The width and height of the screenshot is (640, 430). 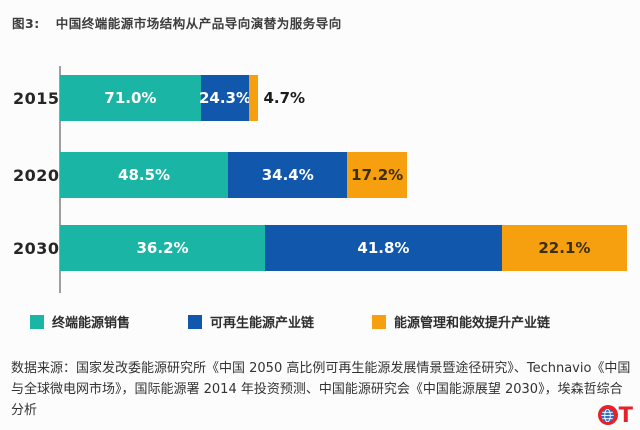 What do you see at coordinates (130, 98) in the screenshot?
I see `bar-segment-1: 71.0%` at bounding box center [130, 98].